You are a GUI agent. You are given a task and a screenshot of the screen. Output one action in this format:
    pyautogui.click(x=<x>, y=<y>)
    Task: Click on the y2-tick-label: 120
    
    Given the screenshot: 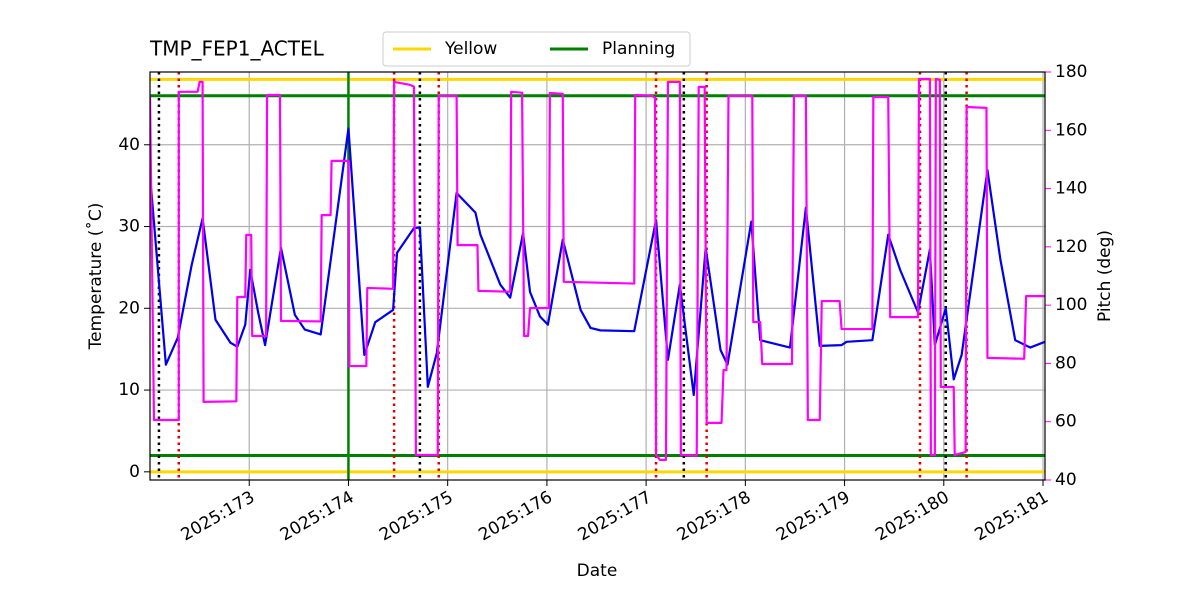 What is the action you would take?
    pyautogui.click(x=1071, y=247)
    